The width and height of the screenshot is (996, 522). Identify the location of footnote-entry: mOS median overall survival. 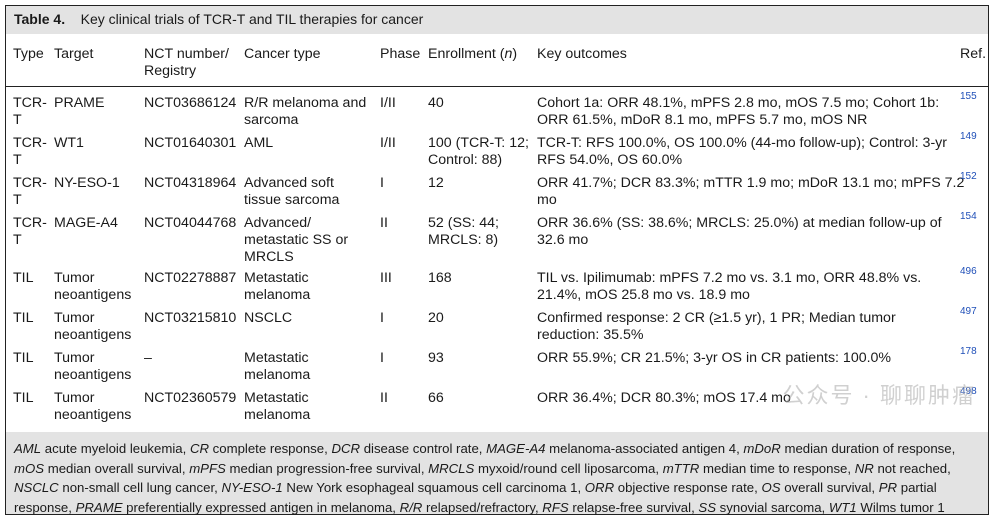
(98, 468).